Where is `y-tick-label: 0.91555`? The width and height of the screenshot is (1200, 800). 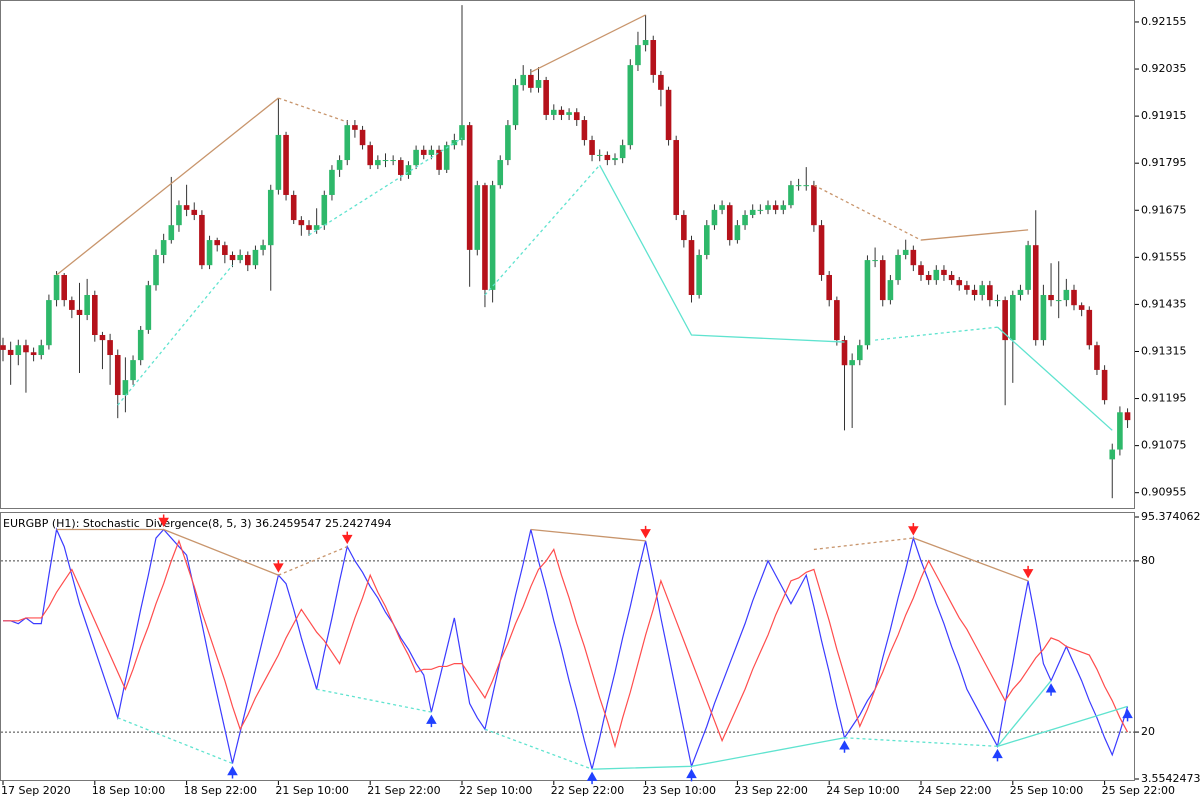
y-tick-label: 0.91555 is located at coordinates (1164, 256).